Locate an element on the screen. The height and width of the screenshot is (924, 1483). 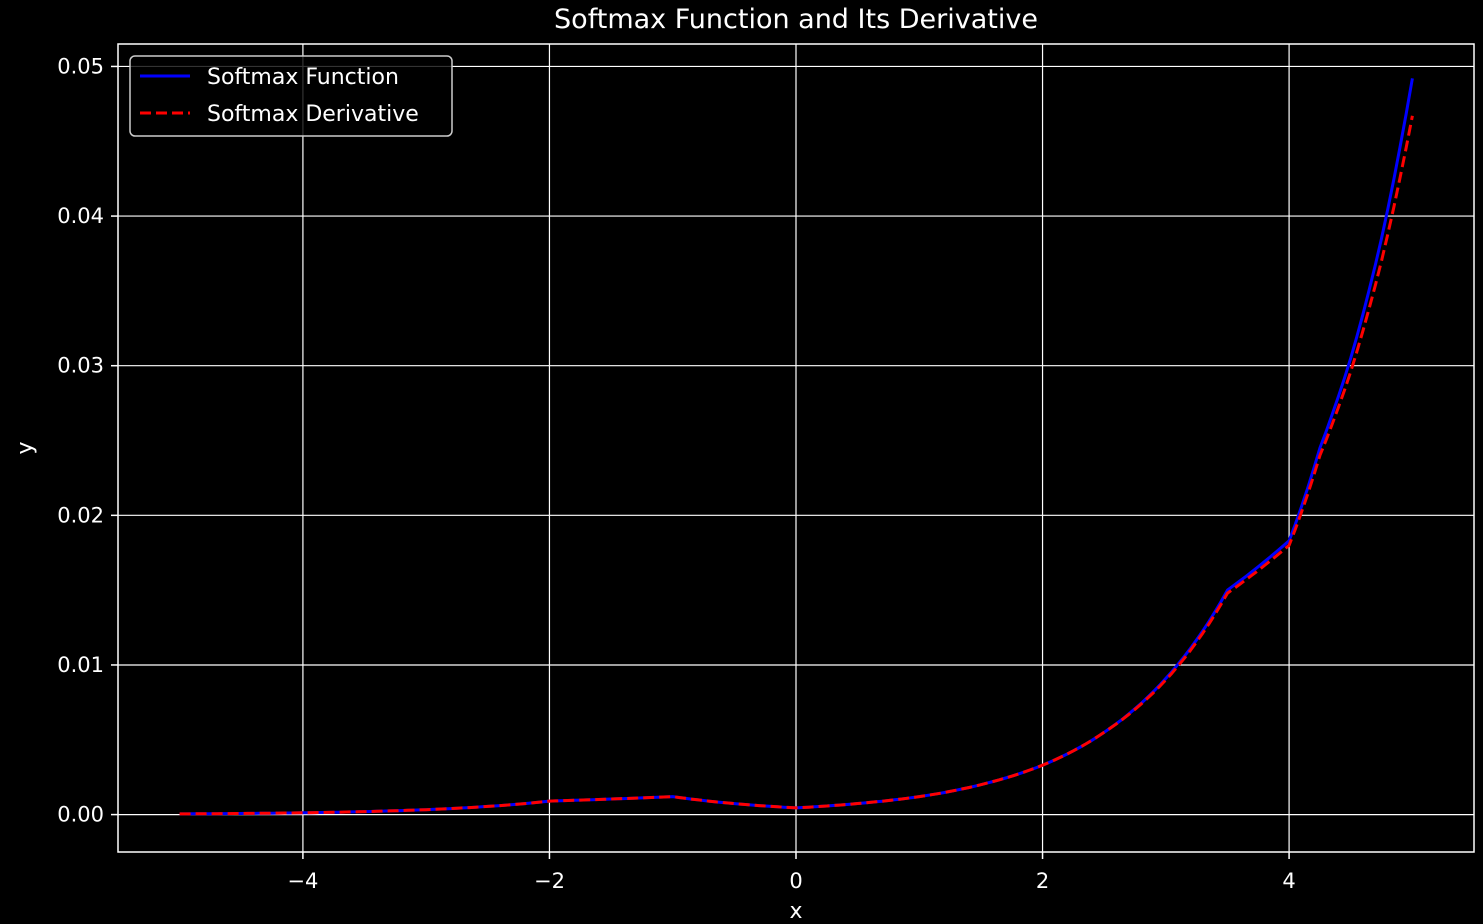
x-axis-title: x is located at coordinates (795, 911).